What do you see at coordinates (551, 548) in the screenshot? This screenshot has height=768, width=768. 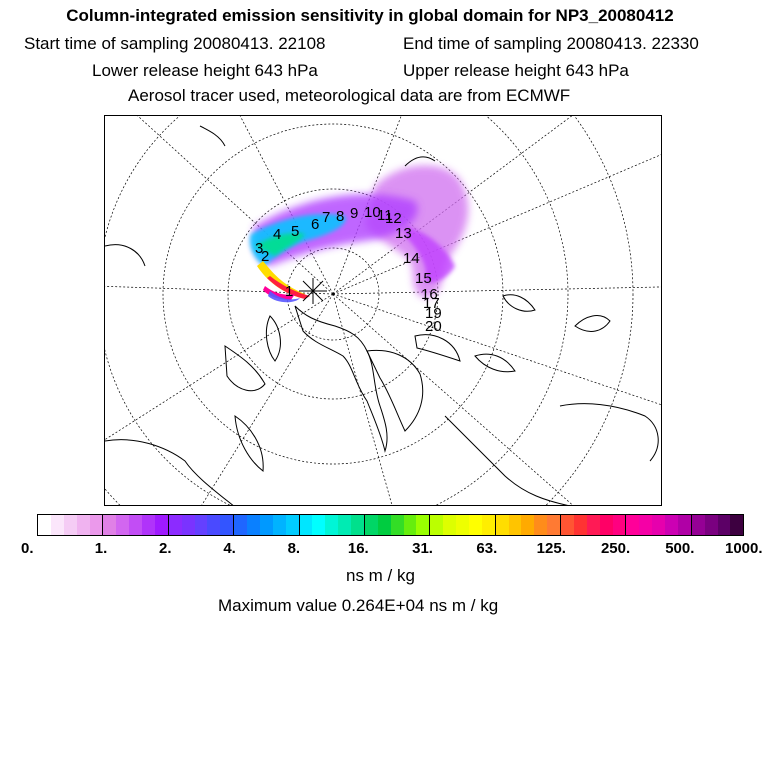 I see `colorbar-tick-label: 125.` at bounding box center [551, 548].